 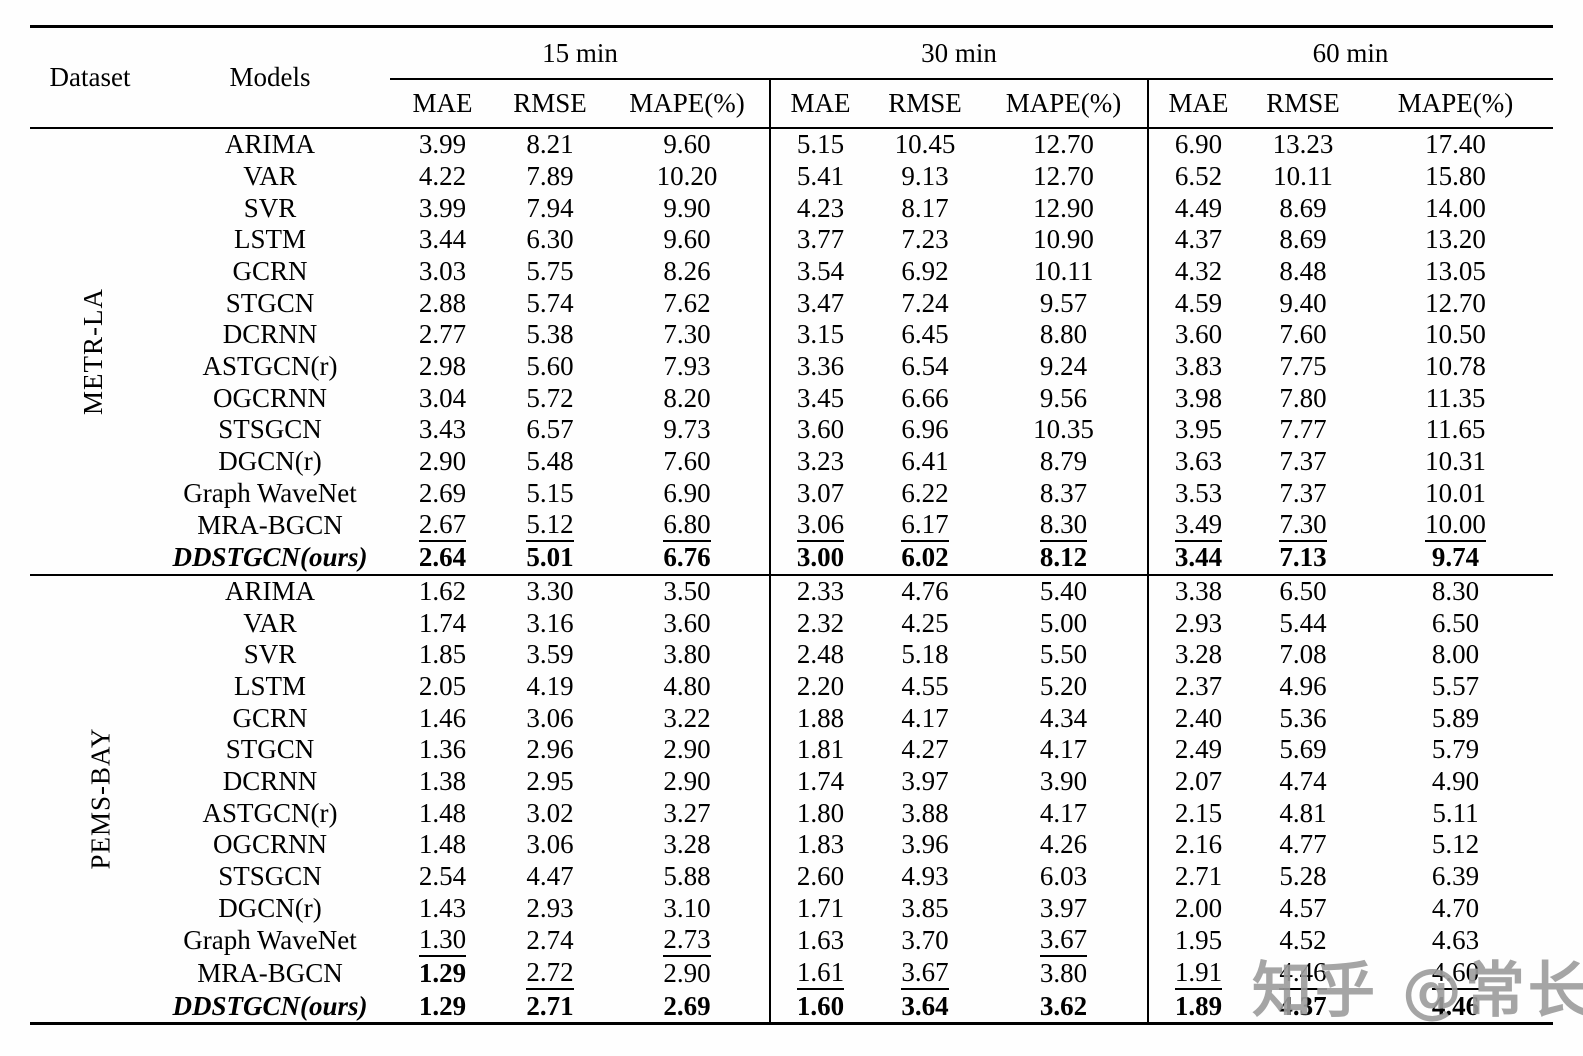 I want to click on metric-value: 8.30, so click(x=1455, y=591).